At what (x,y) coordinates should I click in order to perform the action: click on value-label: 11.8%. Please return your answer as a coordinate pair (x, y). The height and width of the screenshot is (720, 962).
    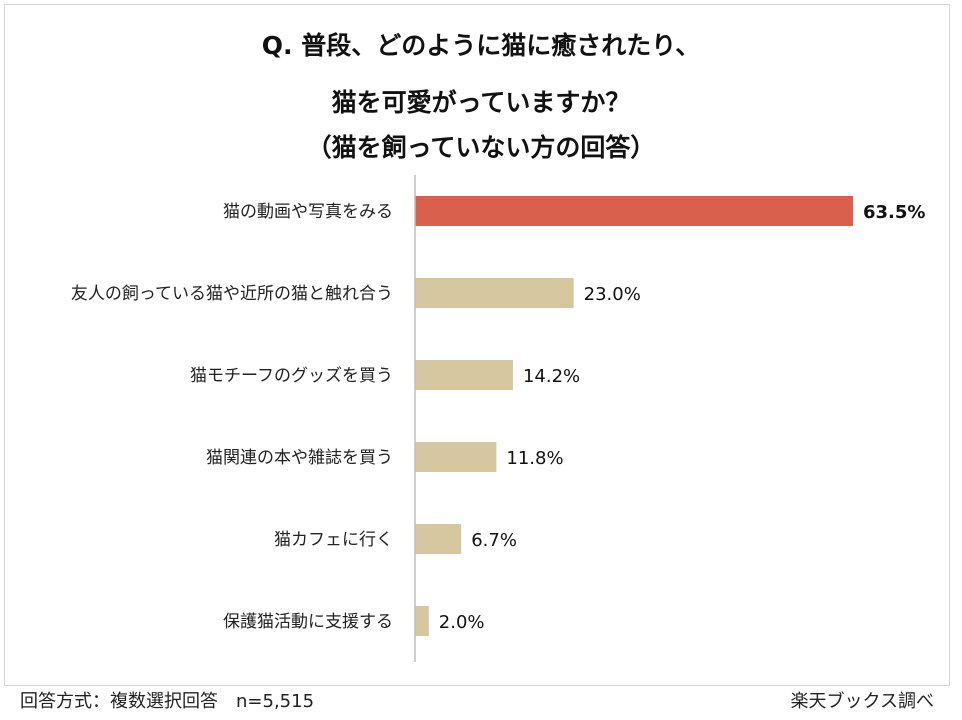
    Looking at the image, I should click on (534, 458).